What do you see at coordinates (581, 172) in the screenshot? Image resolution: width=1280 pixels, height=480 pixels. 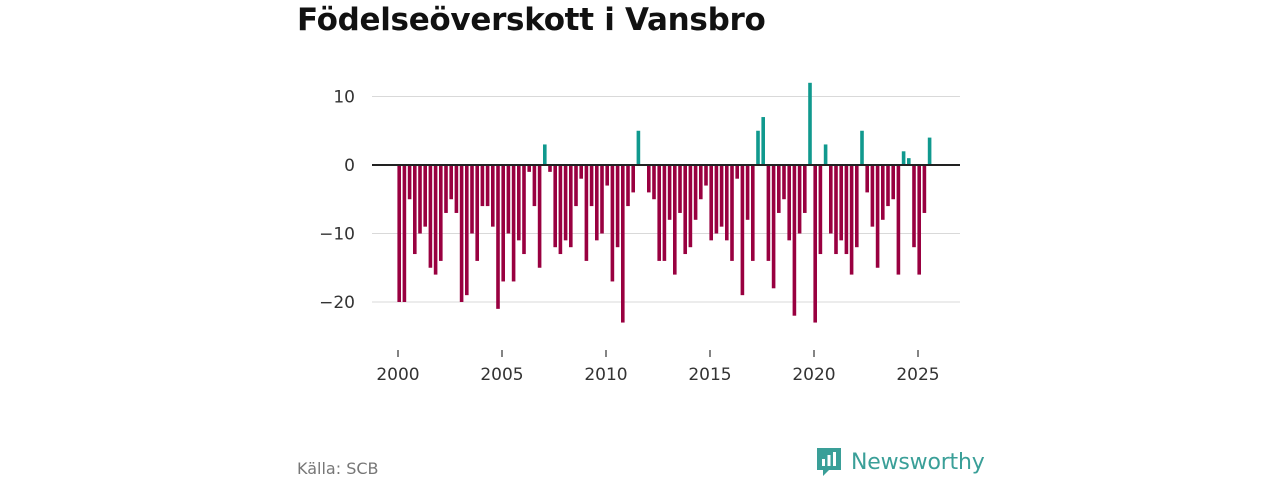 I see `bar-2008-q4` at bounding box center [581, 172].